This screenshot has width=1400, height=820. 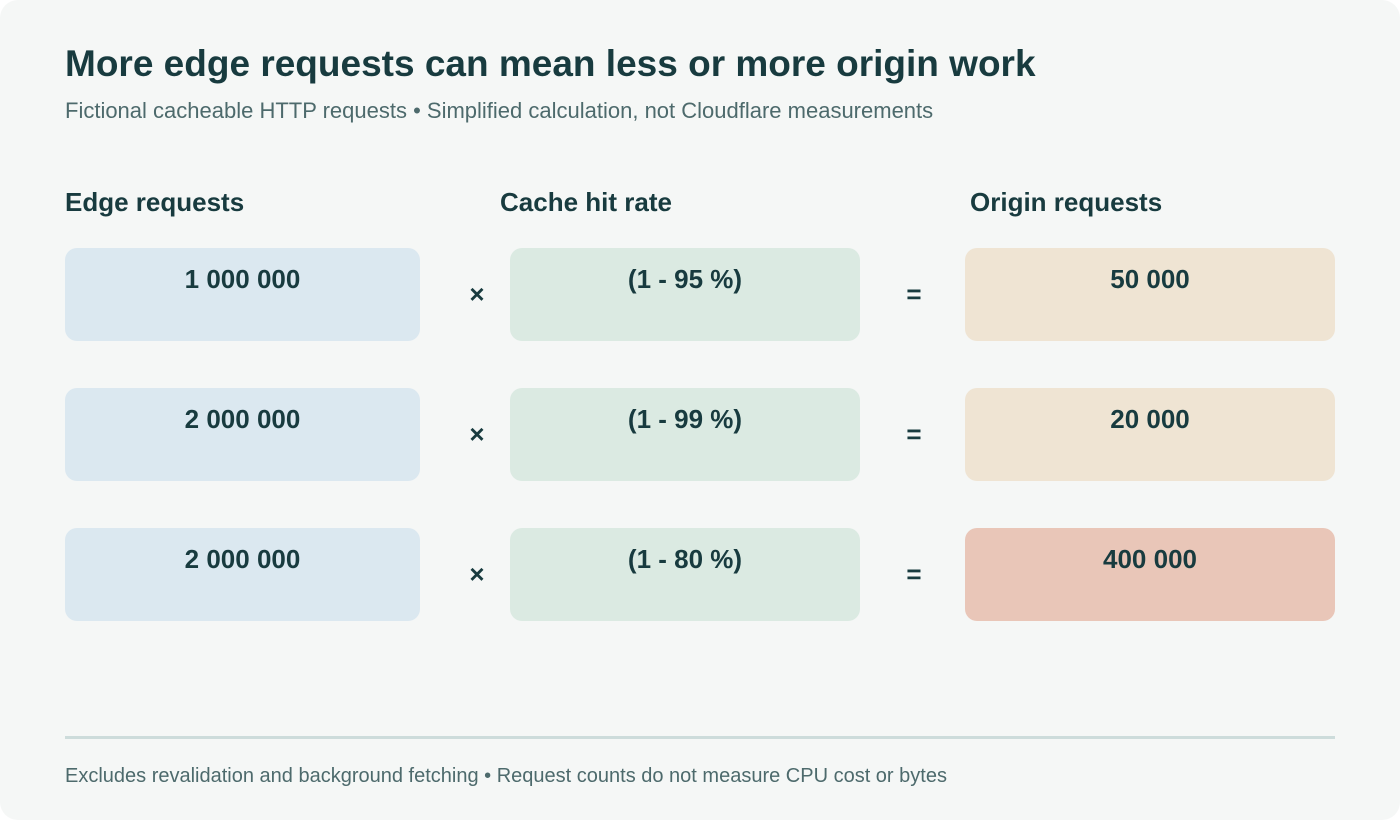 I want to click on origin-requests-box: 50 000, so click(x=1150, y=294).